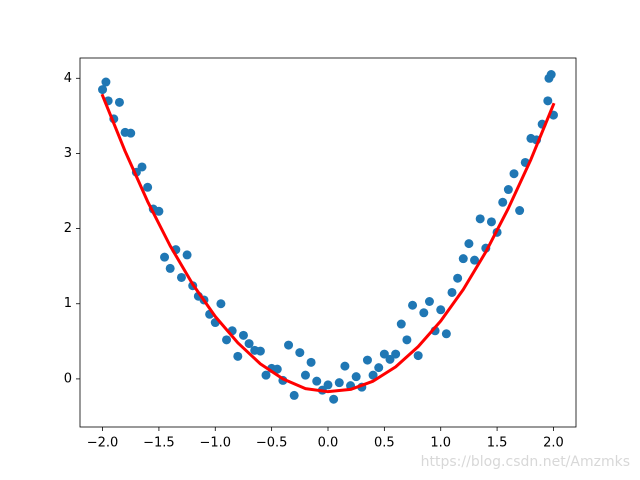 The height and width of the screenshot is (480, 640). What do you see at coordinates (272, 443) in the screenshot?
I see `x-tick-label: −0.5` at bounding box center [272, 443].